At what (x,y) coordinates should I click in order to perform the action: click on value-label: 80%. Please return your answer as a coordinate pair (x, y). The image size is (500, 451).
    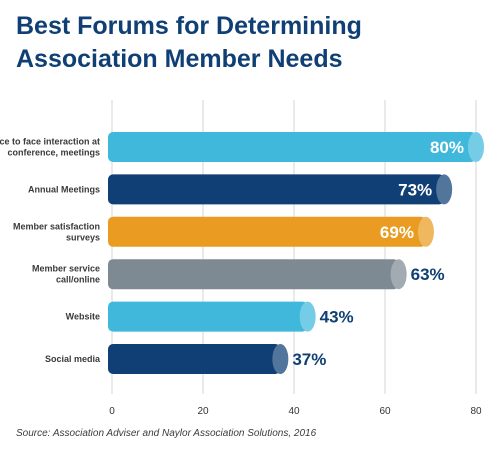
    Looking at the image, I should click on (447, 147).